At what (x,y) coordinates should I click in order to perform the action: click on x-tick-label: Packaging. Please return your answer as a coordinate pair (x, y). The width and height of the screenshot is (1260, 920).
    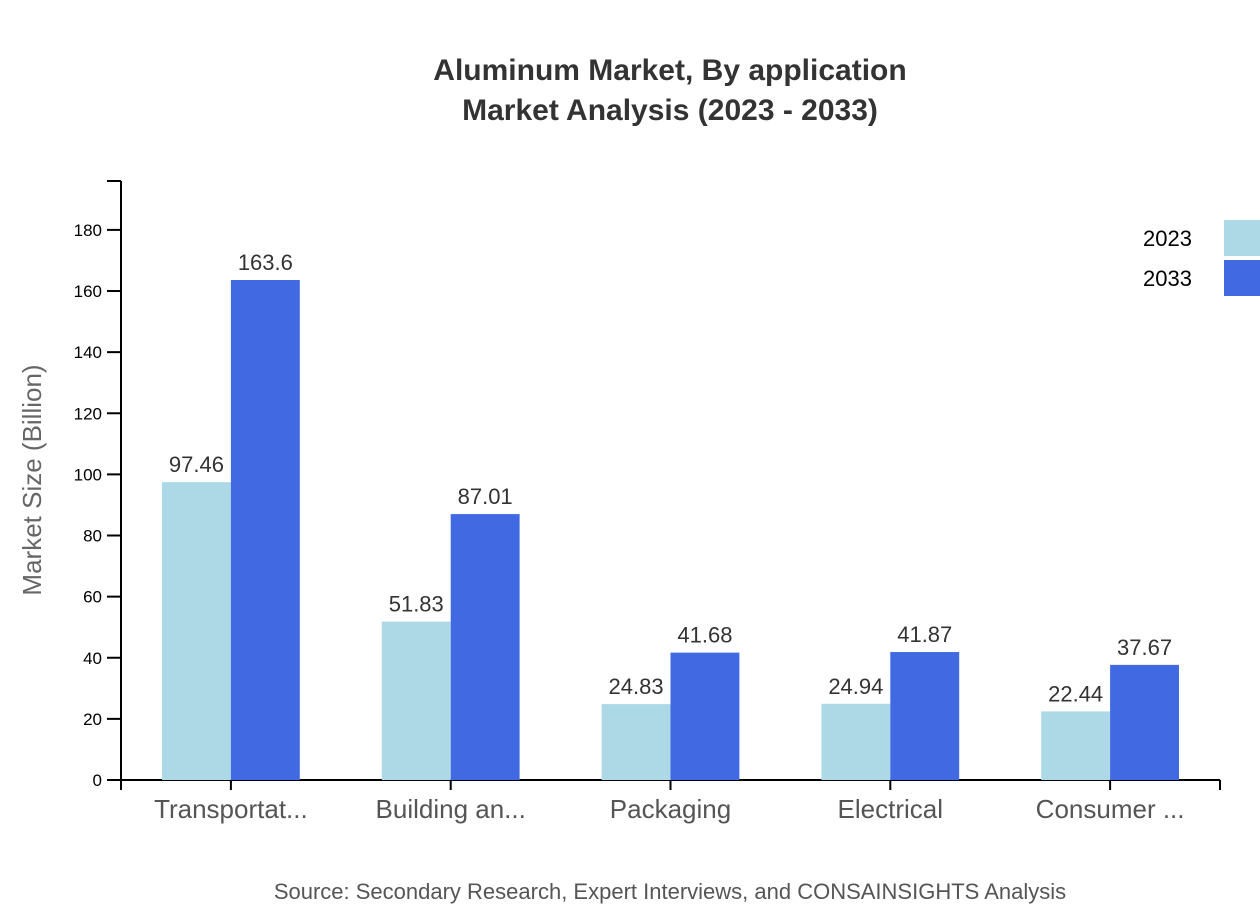
    Looking at the image, I should click on (670, 809).